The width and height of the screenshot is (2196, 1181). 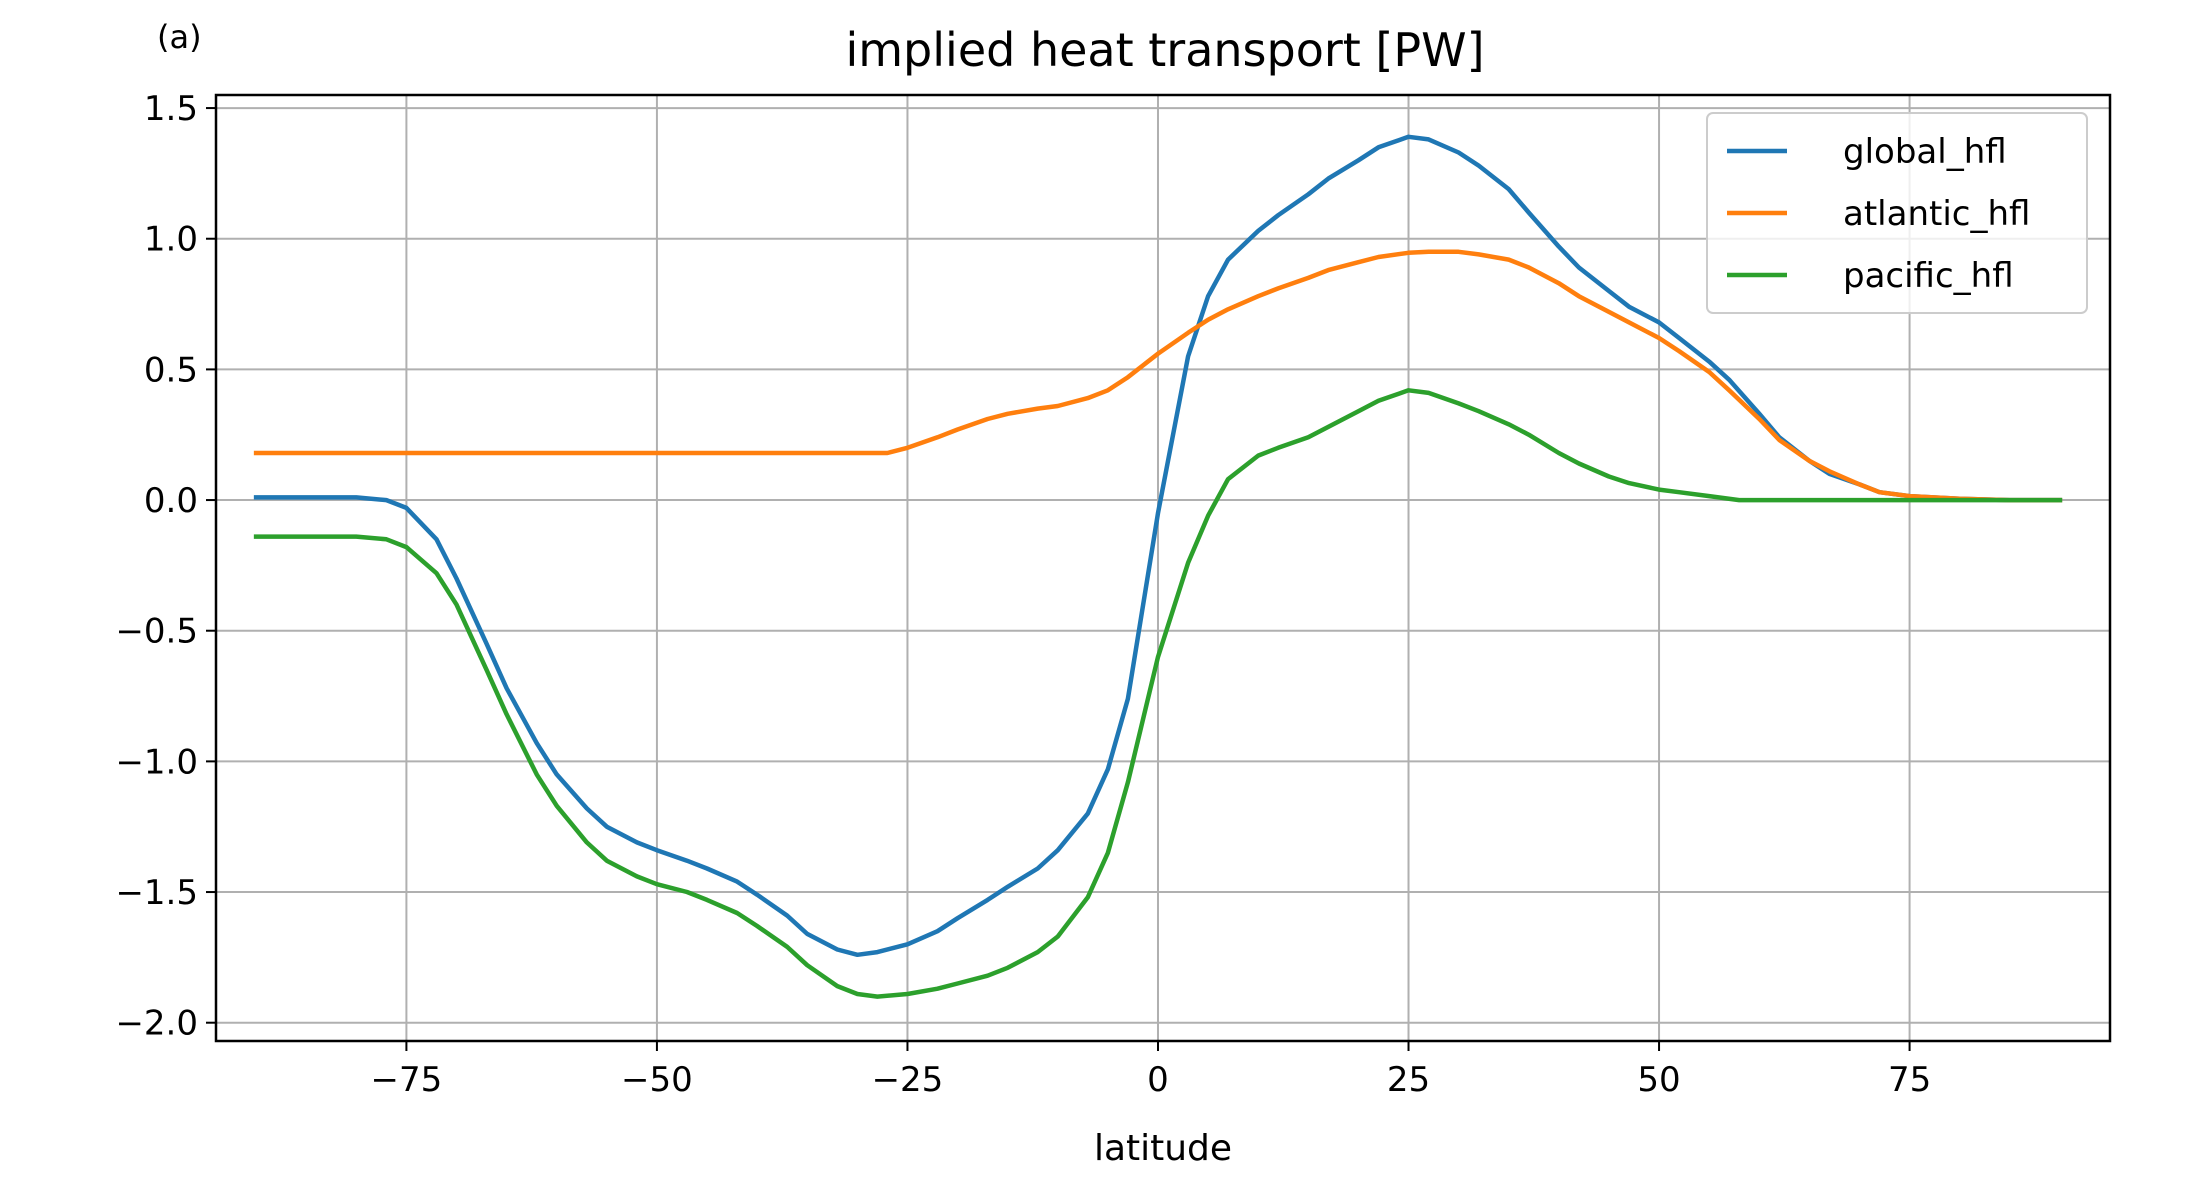 I want to click on y-tick-label: −1.5, so click(x=156, y=893).